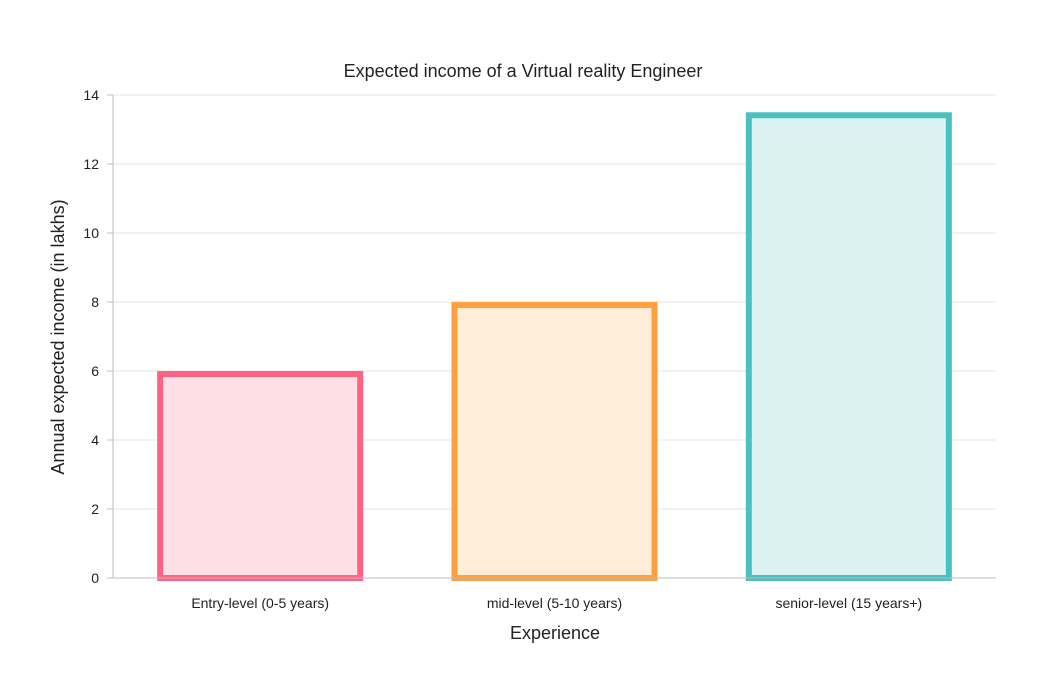 This screenshot has height=693, width=1043. What do you see at coordinates (91, 233) in the screenshot?
I see `y-tick-label: 10` at bounding box center [91, 233].